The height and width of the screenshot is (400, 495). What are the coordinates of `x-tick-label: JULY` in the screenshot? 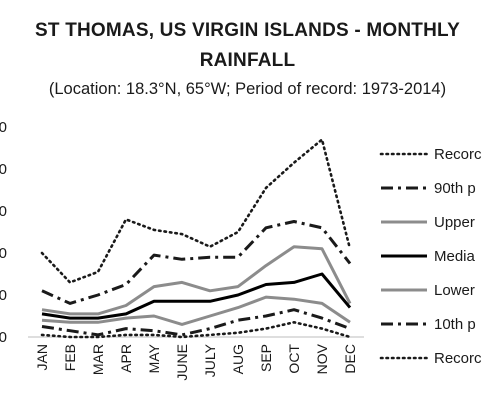 It's located at (210, 360).